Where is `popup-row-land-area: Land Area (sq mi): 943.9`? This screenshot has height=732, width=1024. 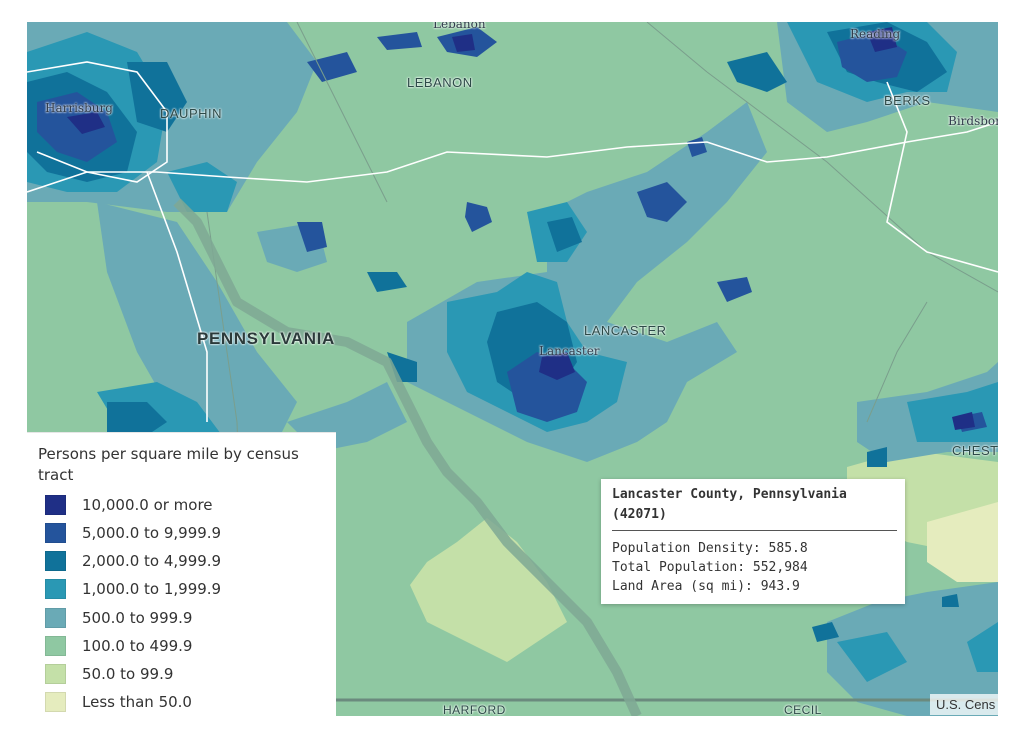
popup-row-land-area: Land Area (sq mi): 943.9 is located at coordinates (706, 586).